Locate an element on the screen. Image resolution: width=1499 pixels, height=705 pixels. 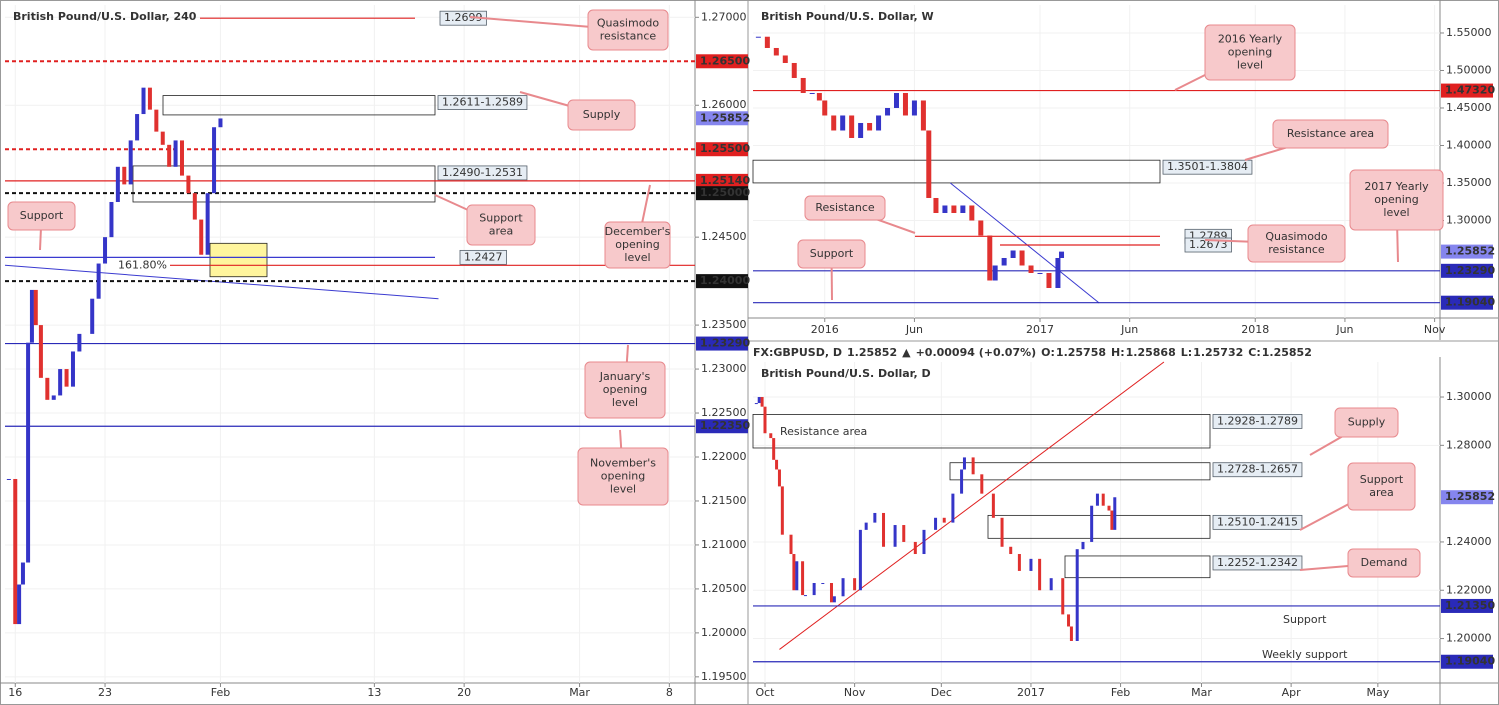
y-tick-label: 1.20000 is located at coordinates (1469, 638).